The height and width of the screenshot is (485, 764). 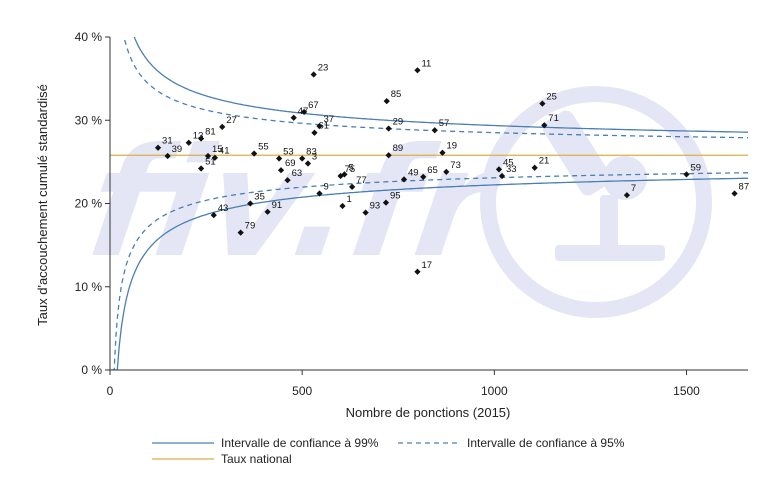 What do you see at coordinates (323, 126) in the screenshot?
I see `data-point-label: 61` at bounding box center [323, 126].